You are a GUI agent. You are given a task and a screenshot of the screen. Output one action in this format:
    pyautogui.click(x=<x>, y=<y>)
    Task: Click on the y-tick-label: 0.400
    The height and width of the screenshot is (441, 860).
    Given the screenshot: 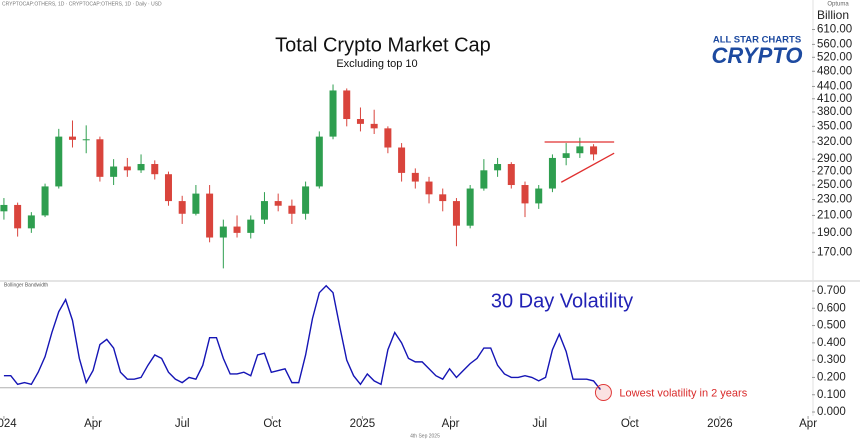 What is the action you would take?
    pyautogui.click(x=831, y=343)
    